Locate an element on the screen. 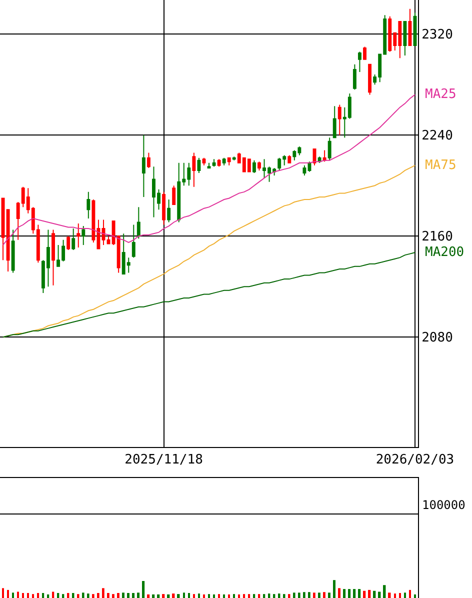 The image size is (472, 598). series-label: MA25 is located at coordinates (440, 94).